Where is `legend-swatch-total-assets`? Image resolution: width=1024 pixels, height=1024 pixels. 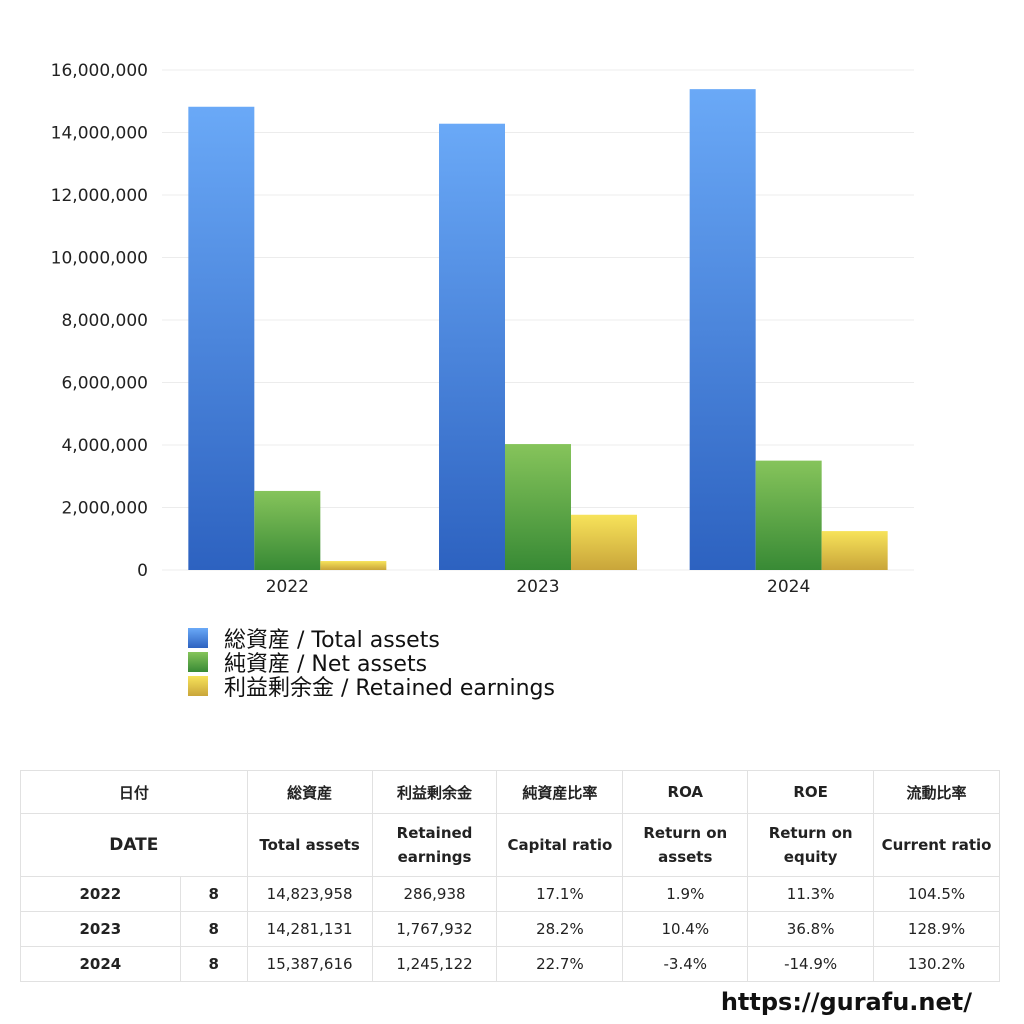 legend-swatch-total-assets is located at coordinates (198, 638).